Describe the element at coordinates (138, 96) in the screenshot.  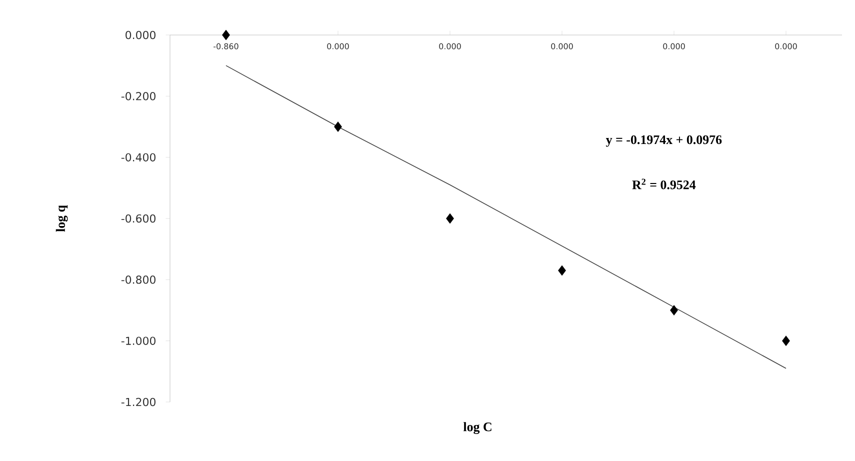
I see `y-tick-label: -0.200` at that location.